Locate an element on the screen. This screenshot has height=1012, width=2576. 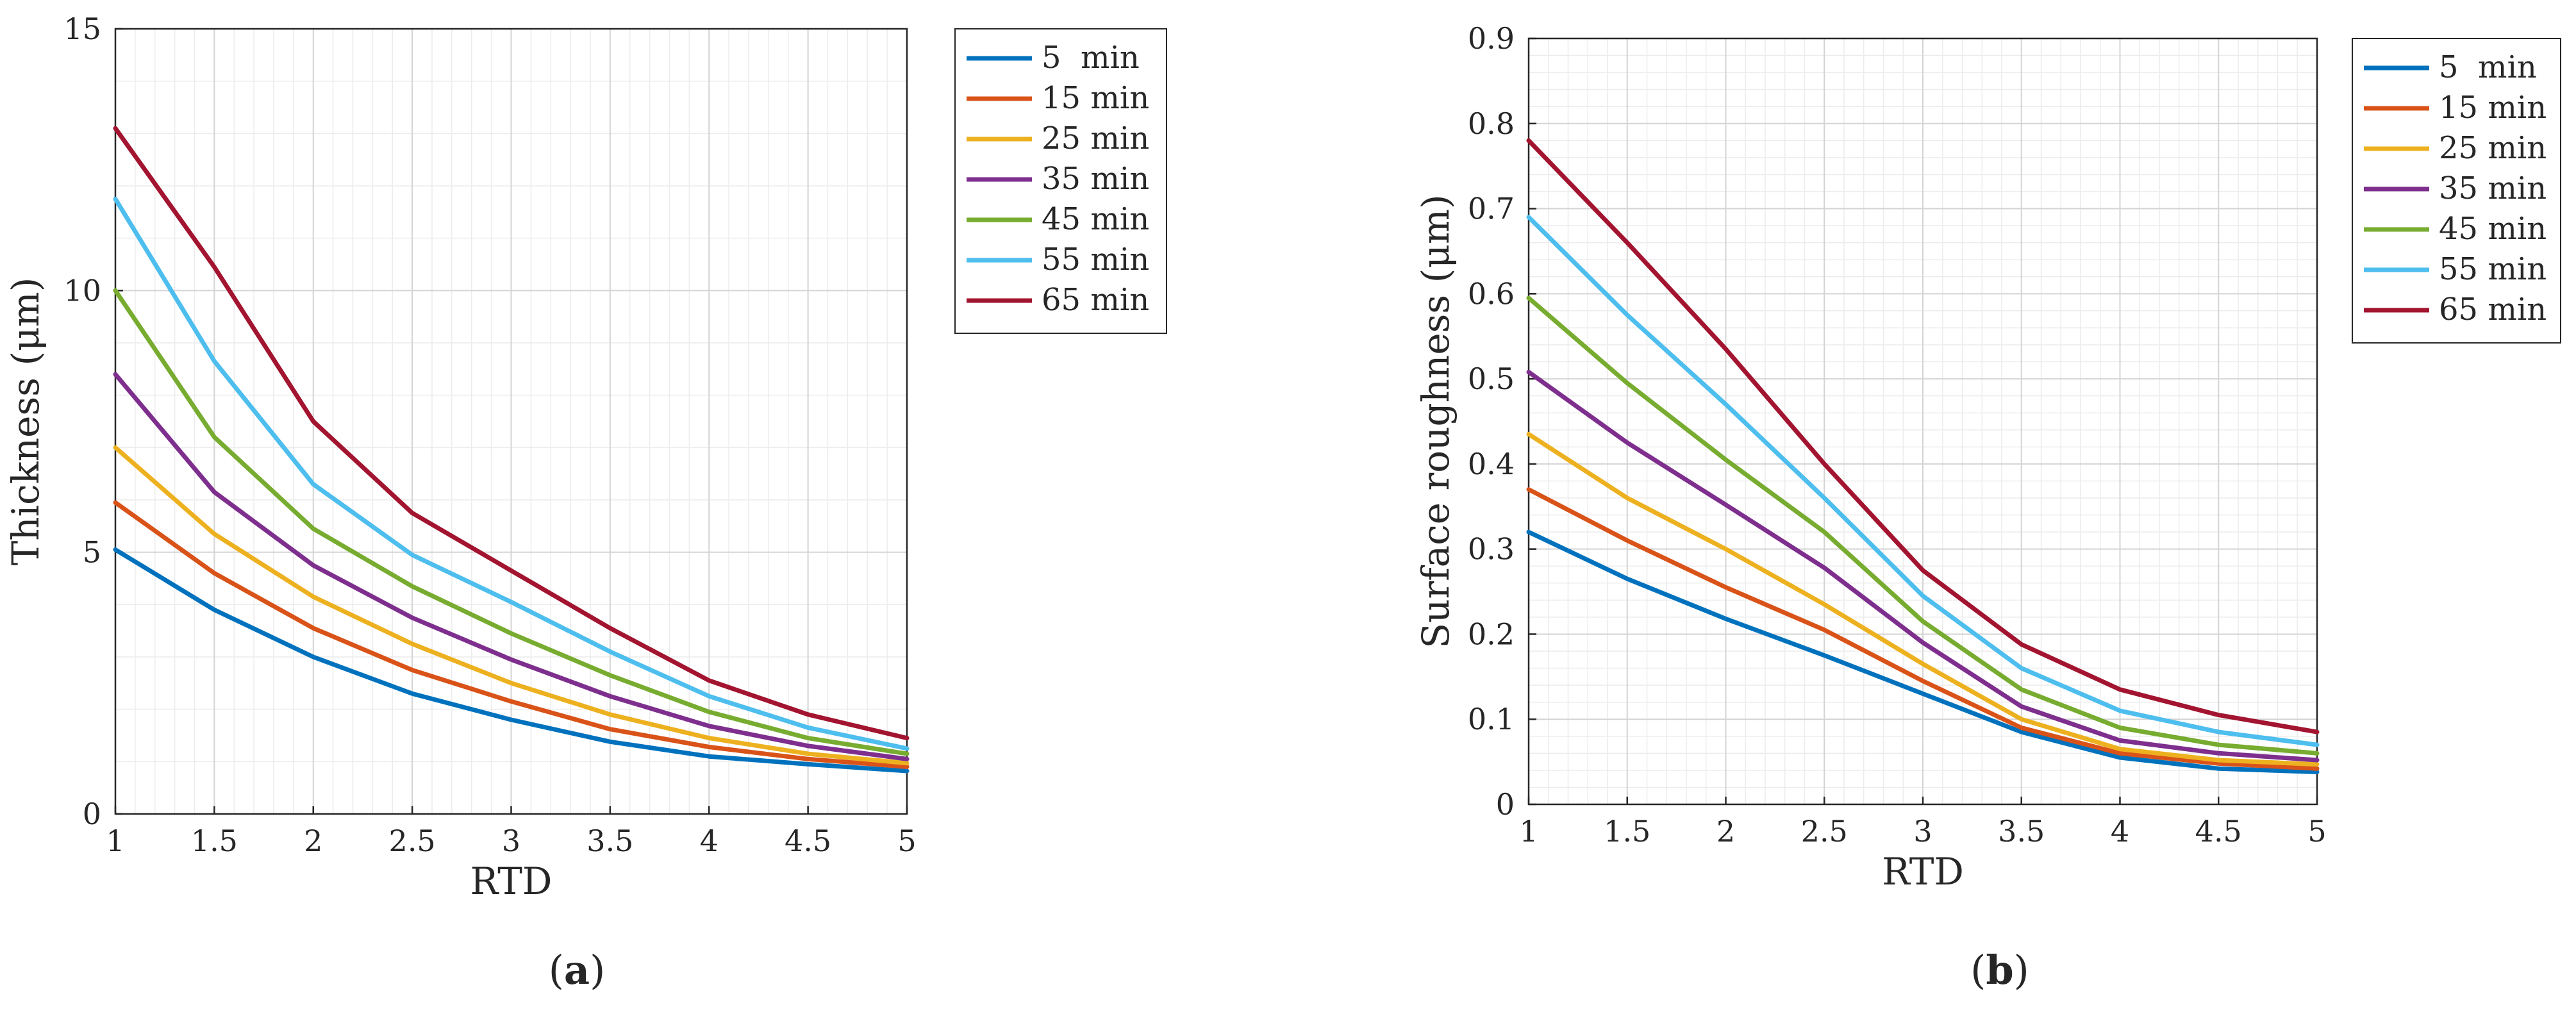
caption-letter: b is located at coordinates (2000, 970).